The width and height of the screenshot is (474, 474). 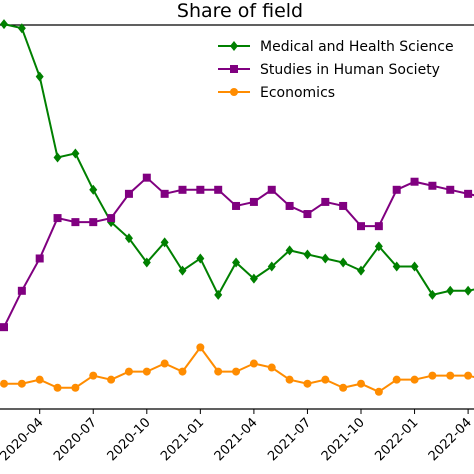 What do you see at coordinates (23, 439) in the screenshot?
I see `x-tick-label: 2020-04` at bounding box center [23, 439].